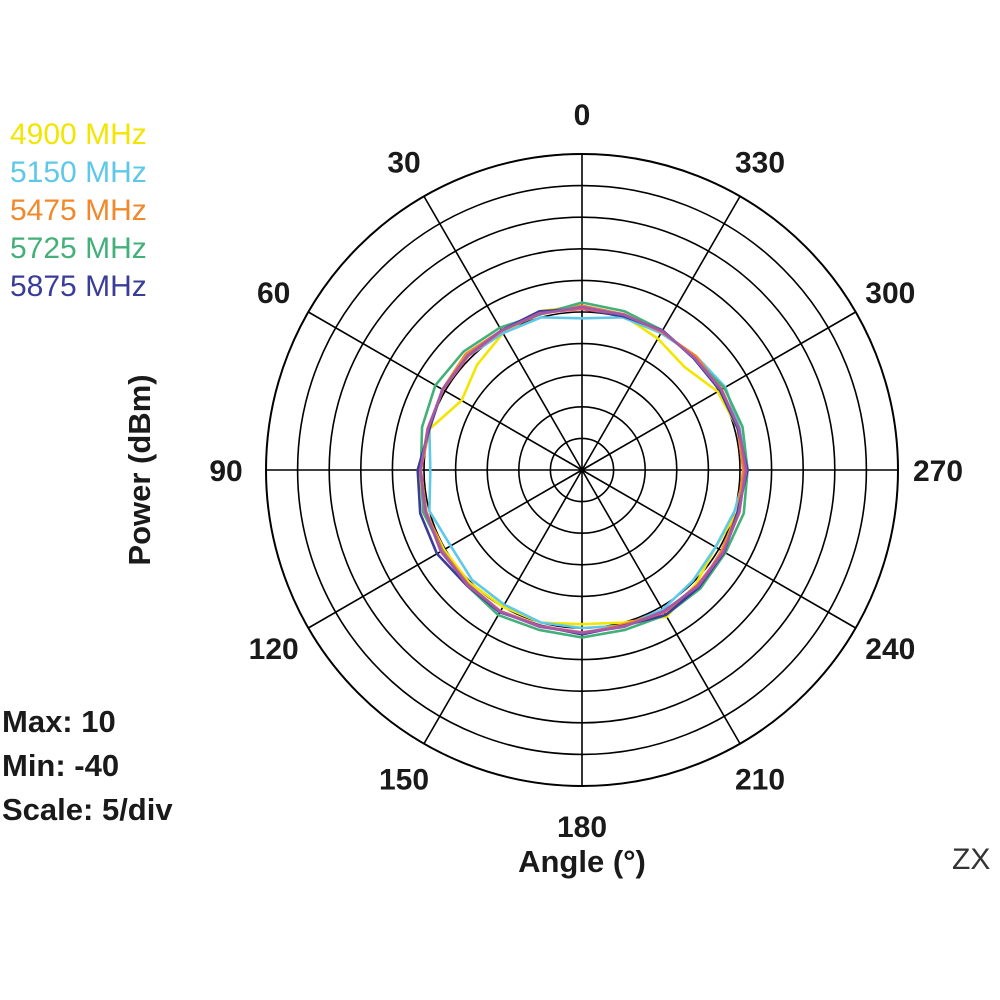  Describe the element at coordinates (139, 470) in the screenshot. I see `y-axis-label: Power (dBm)` at that location.